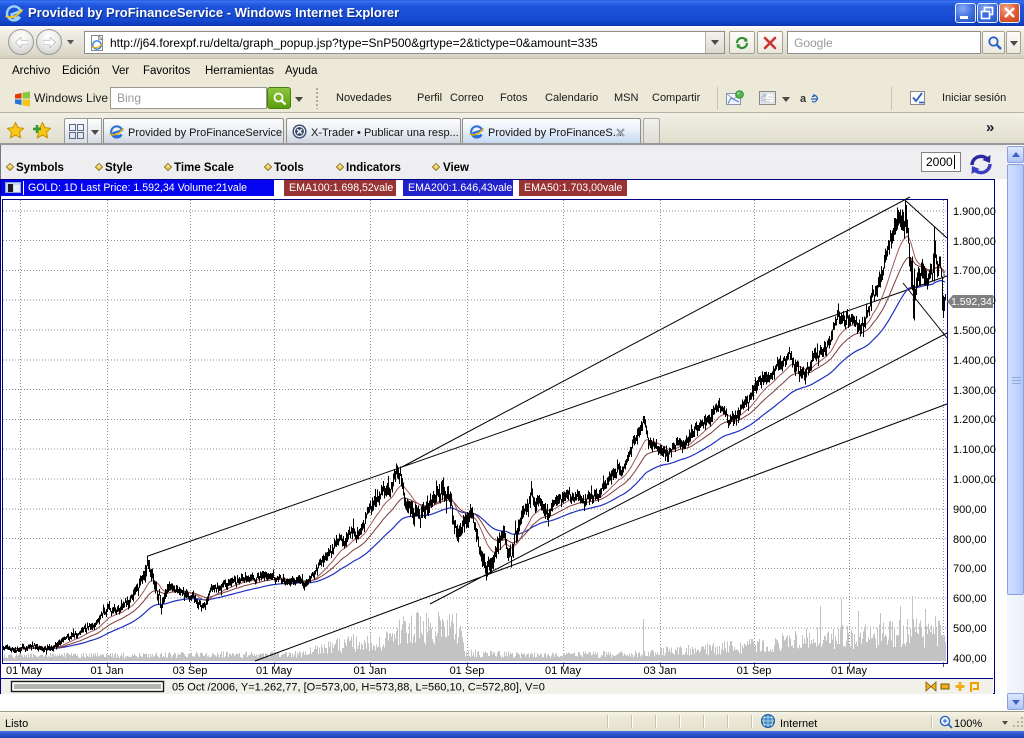  Describe the element at coordinates (970, 629) in the screenshot. I see `svg-text: 500,00` at that location.